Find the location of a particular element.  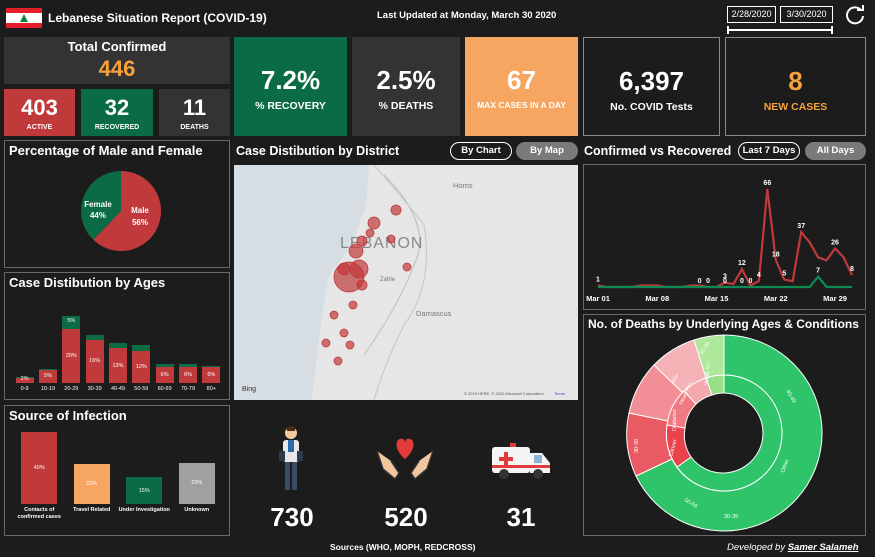

age-axis-label: 20-29 is located at coordinates (71, 389).